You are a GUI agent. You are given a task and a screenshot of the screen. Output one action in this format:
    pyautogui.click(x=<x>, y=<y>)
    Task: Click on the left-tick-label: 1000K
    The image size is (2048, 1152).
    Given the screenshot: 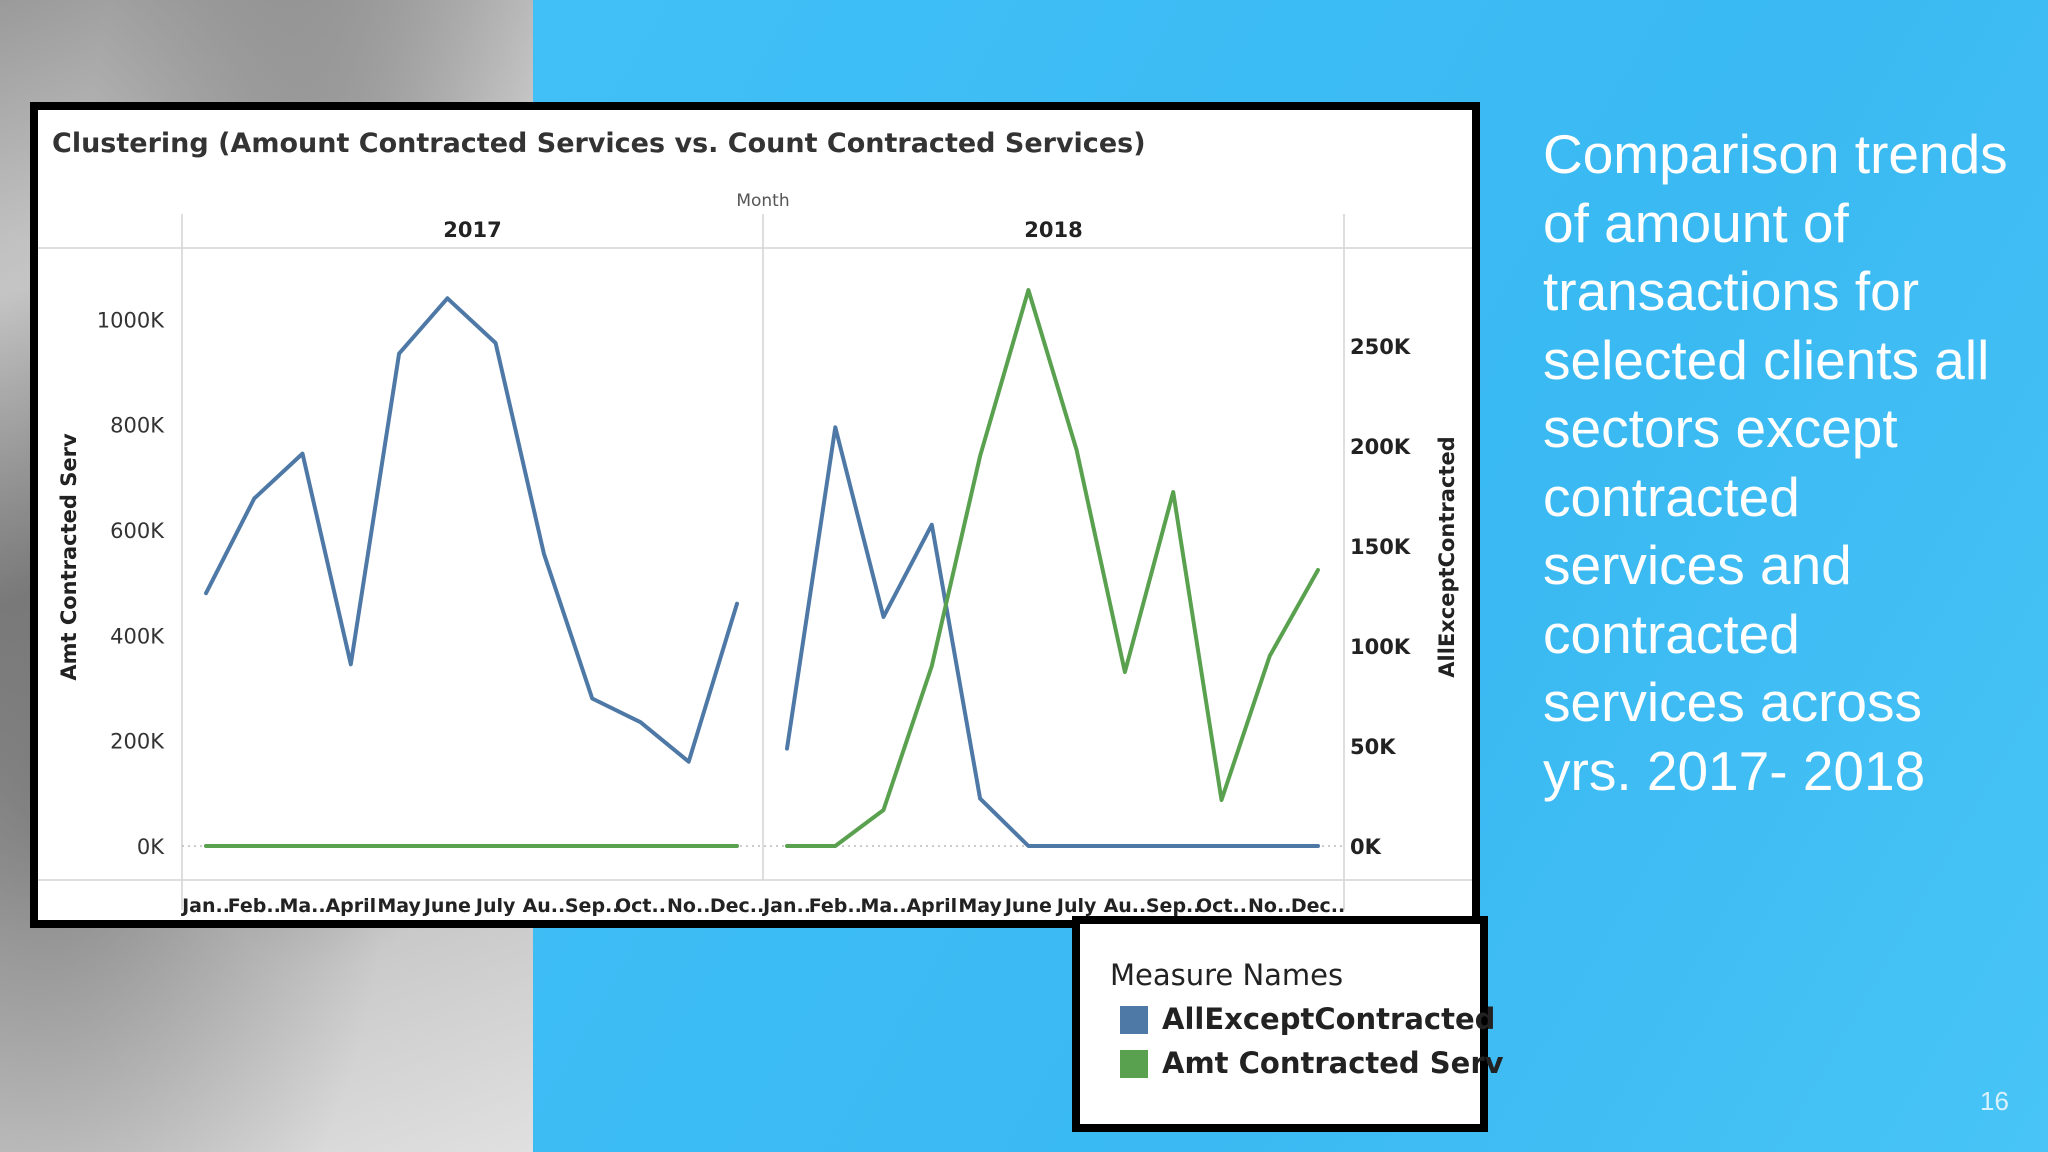 What is the action you would take?
    pyautogui.click(x=131, y=320)
    